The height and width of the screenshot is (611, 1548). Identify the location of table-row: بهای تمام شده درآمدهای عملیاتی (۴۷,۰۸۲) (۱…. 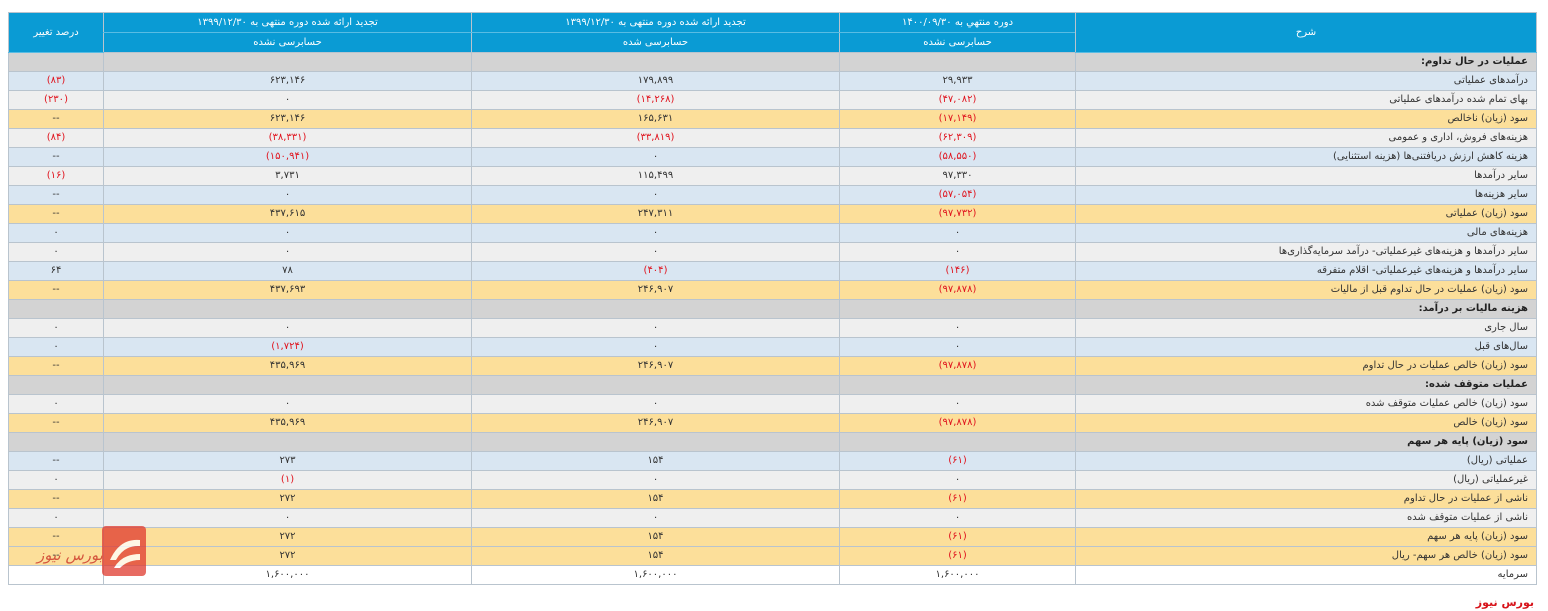
(772, 100).